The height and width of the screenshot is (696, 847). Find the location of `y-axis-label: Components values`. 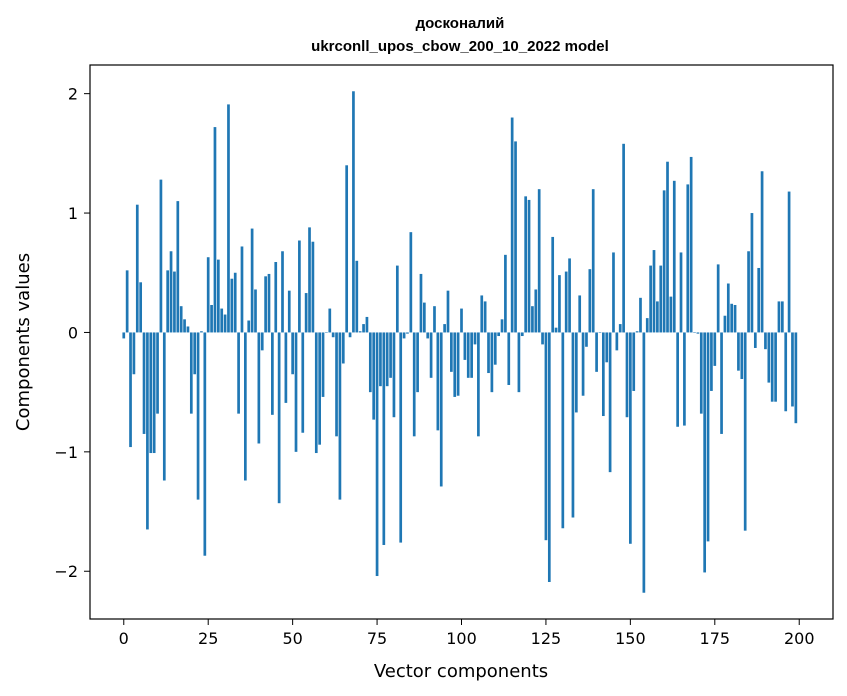

y-axis-label: Components values is located at coordinates (23, 342).